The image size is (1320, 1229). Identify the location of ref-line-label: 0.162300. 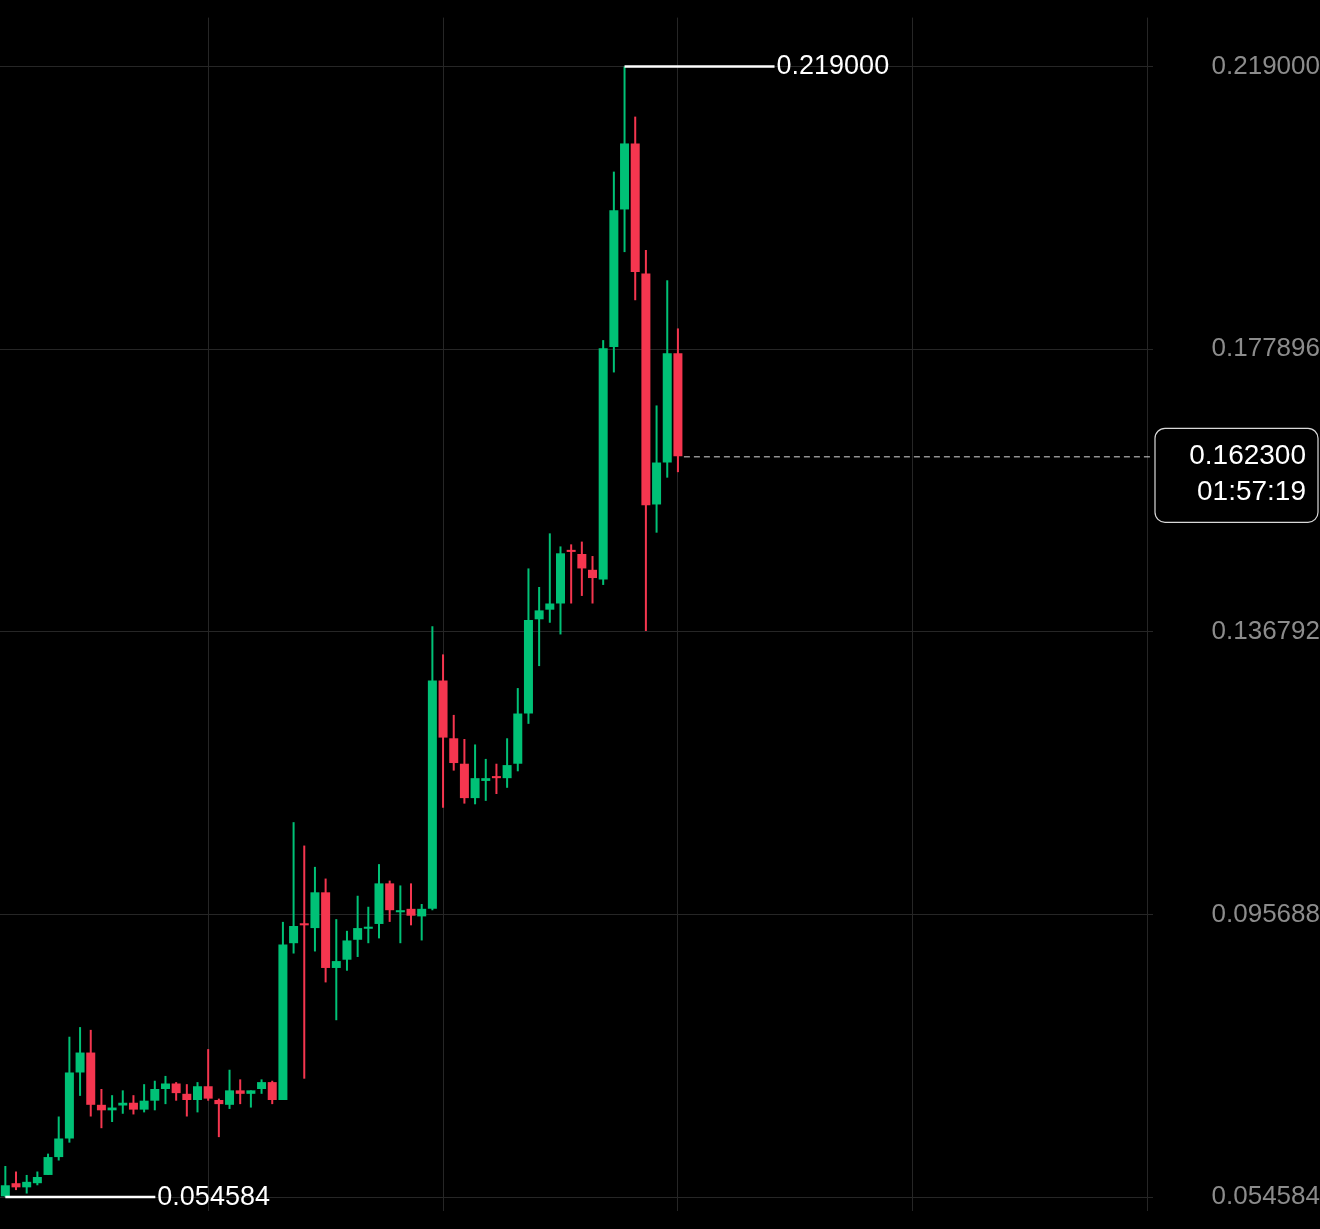
(1247, 455).